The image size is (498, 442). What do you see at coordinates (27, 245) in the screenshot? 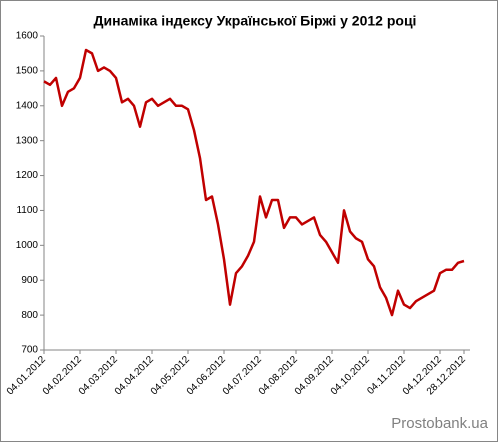
I see `y-tick-label: 1000` at bounding box center [27, 245].